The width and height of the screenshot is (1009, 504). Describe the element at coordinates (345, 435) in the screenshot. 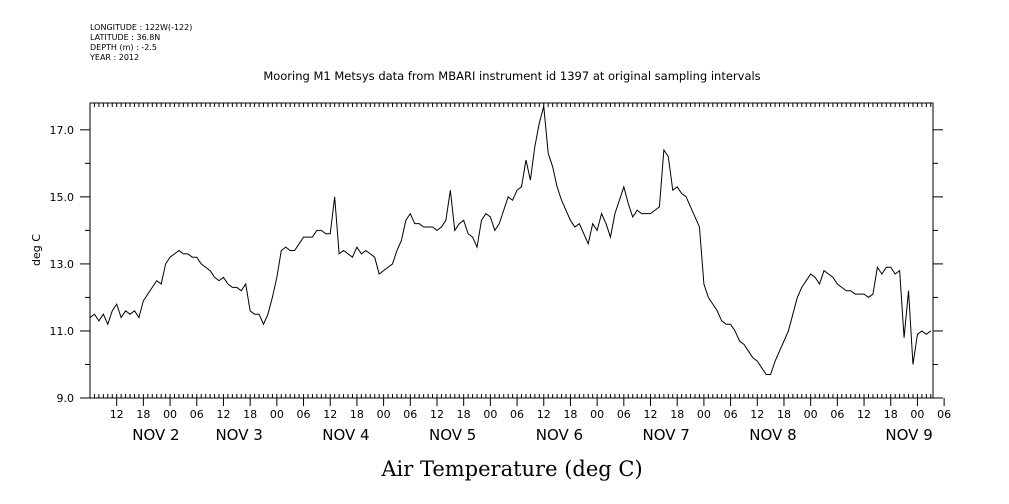

I see `x-day-label: NOV 4` at that location.